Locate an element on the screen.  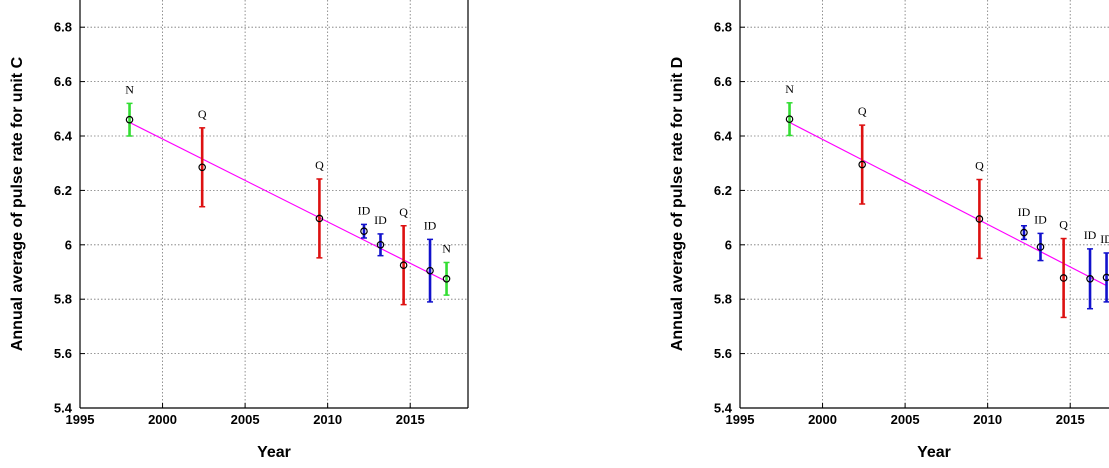
chart-d-point-2: Q is located at coordinates (862, 154).